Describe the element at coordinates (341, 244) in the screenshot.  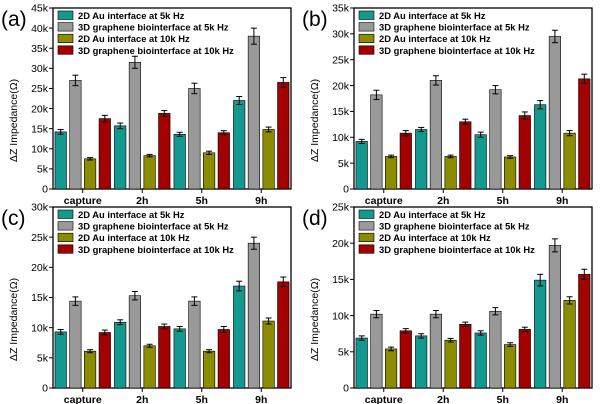
I see `y-tick-label: 20k` at that location.